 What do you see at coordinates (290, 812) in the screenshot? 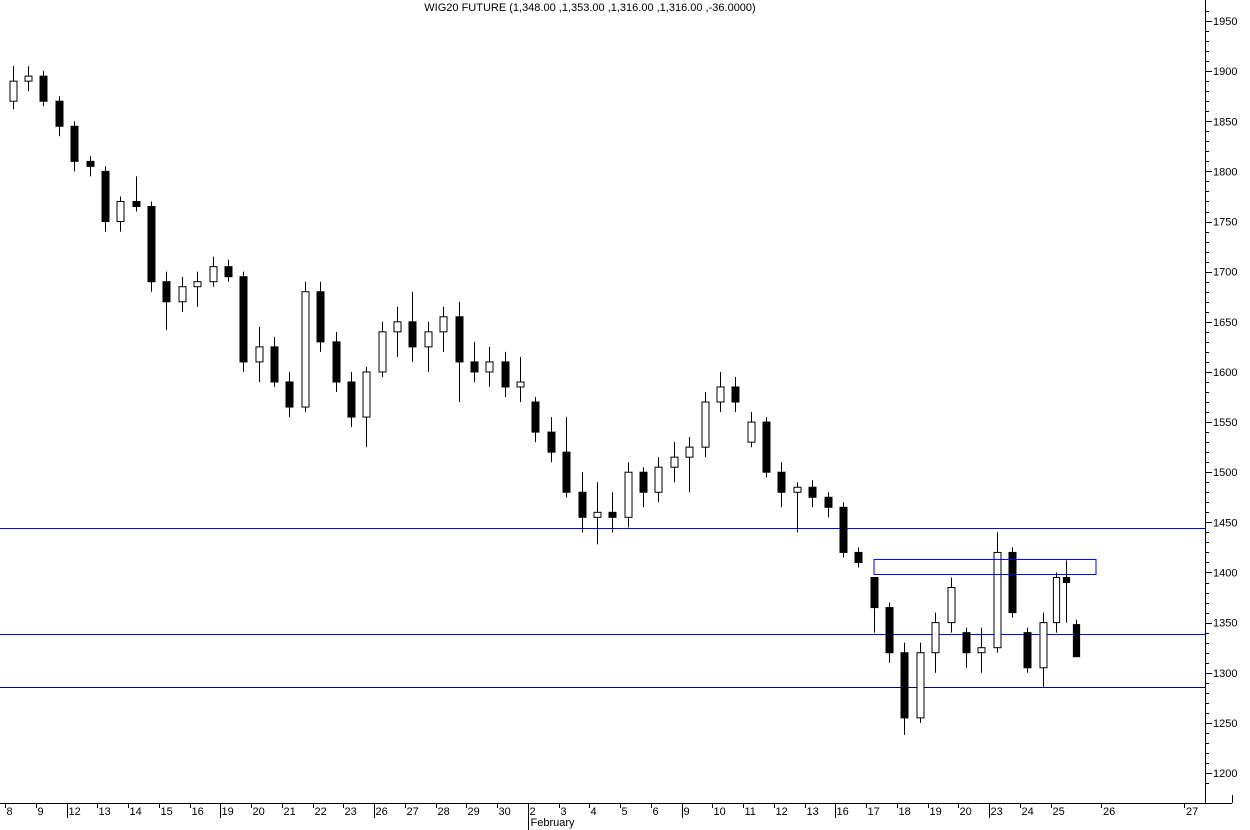
I see `x-tick-label: 21` at bounding box center [290, 812].